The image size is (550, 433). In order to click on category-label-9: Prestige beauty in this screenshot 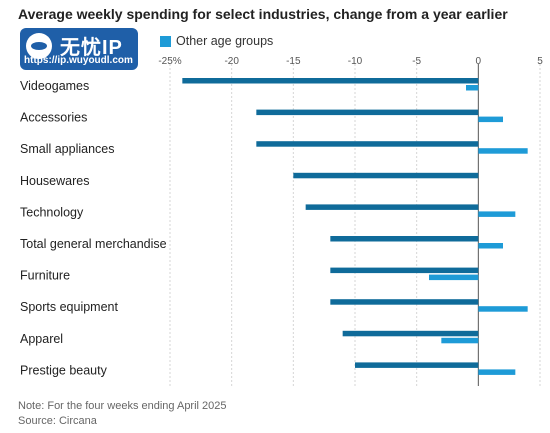, I will do `click(64, 370)`.